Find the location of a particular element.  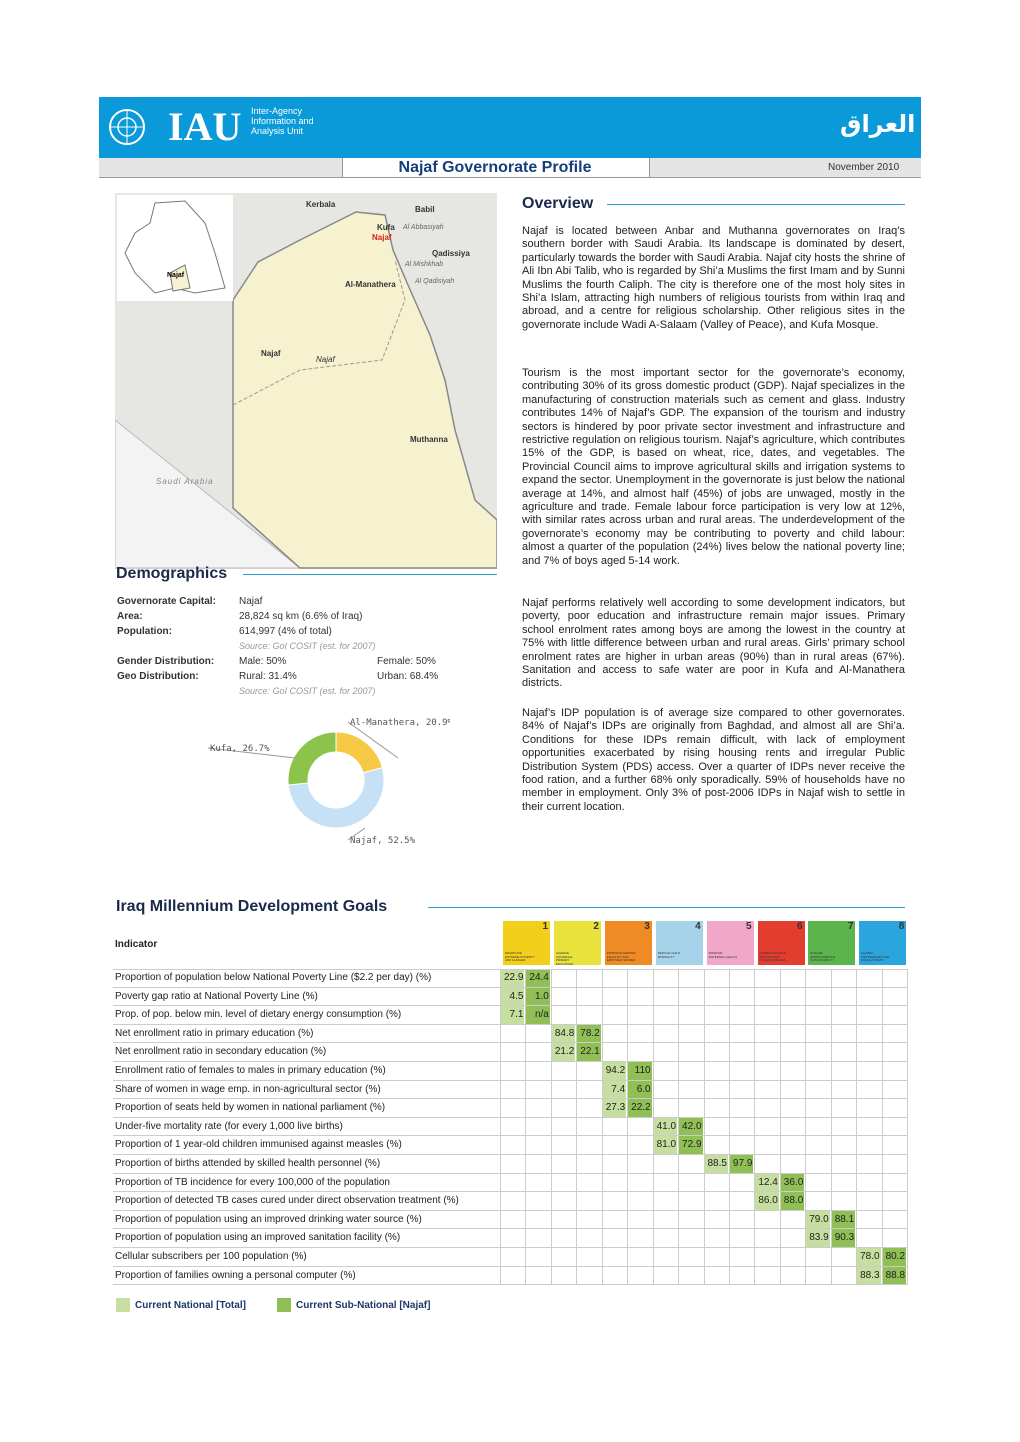

district-line is located at coordinates (319, 332).